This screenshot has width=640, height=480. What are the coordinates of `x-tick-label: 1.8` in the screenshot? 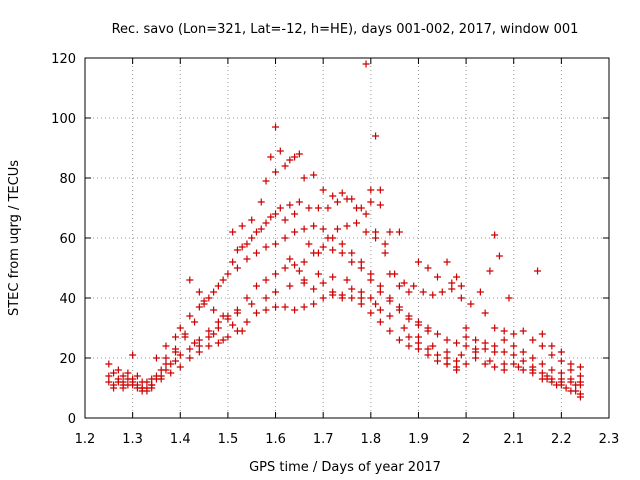 It's located at (370, 439).